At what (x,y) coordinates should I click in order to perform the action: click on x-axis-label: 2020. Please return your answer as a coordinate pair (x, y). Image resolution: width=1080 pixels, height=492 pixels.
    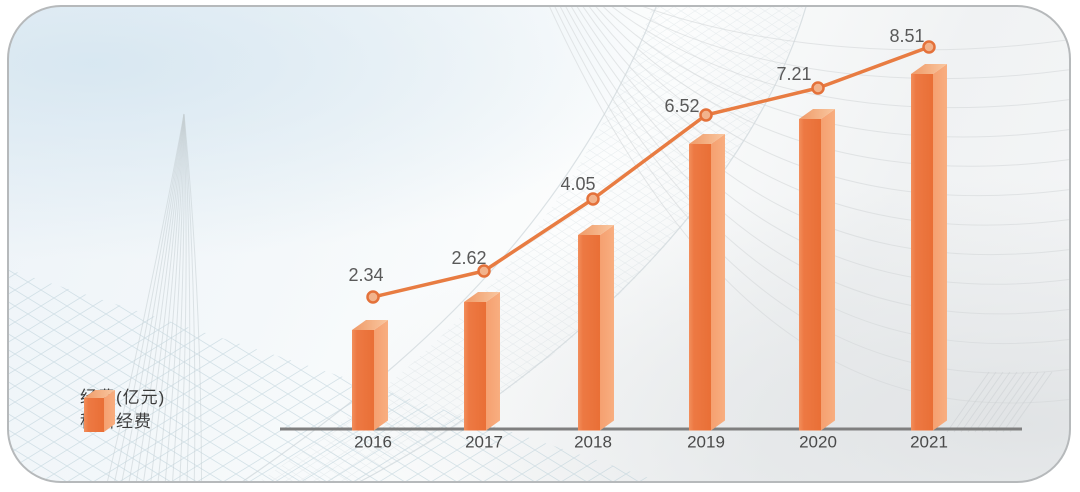
    Looking at the image, I should click on (818, 441).